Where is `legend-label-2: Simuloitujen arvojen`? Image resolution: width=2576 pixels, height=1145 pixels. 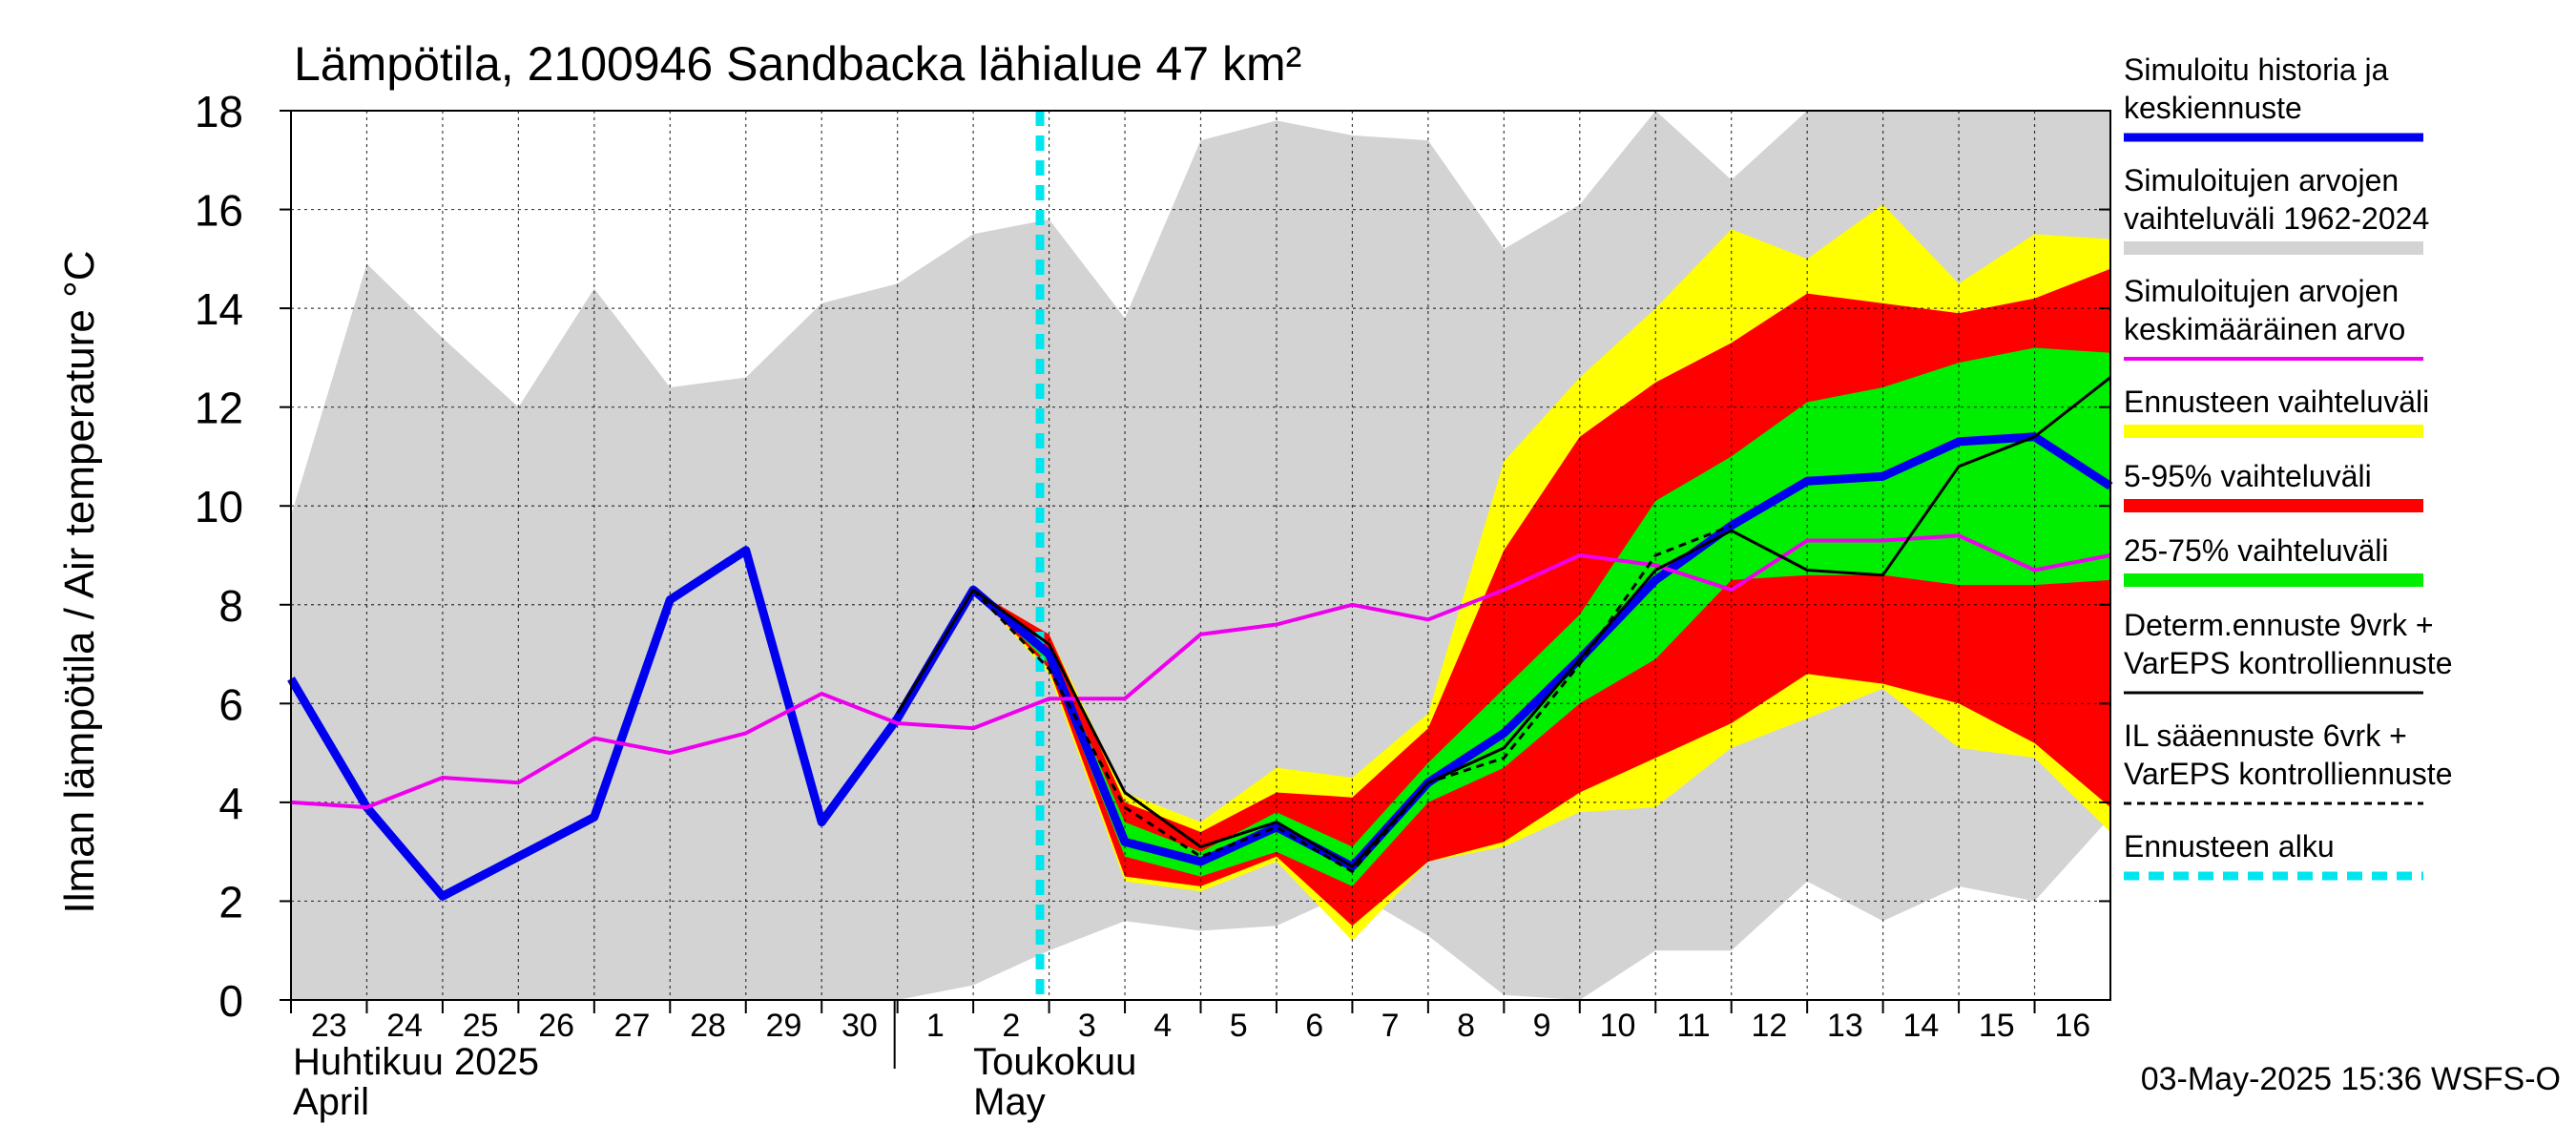 legend-label-2: Simuloitujen arvojen is located at coordinates (2261, 291).